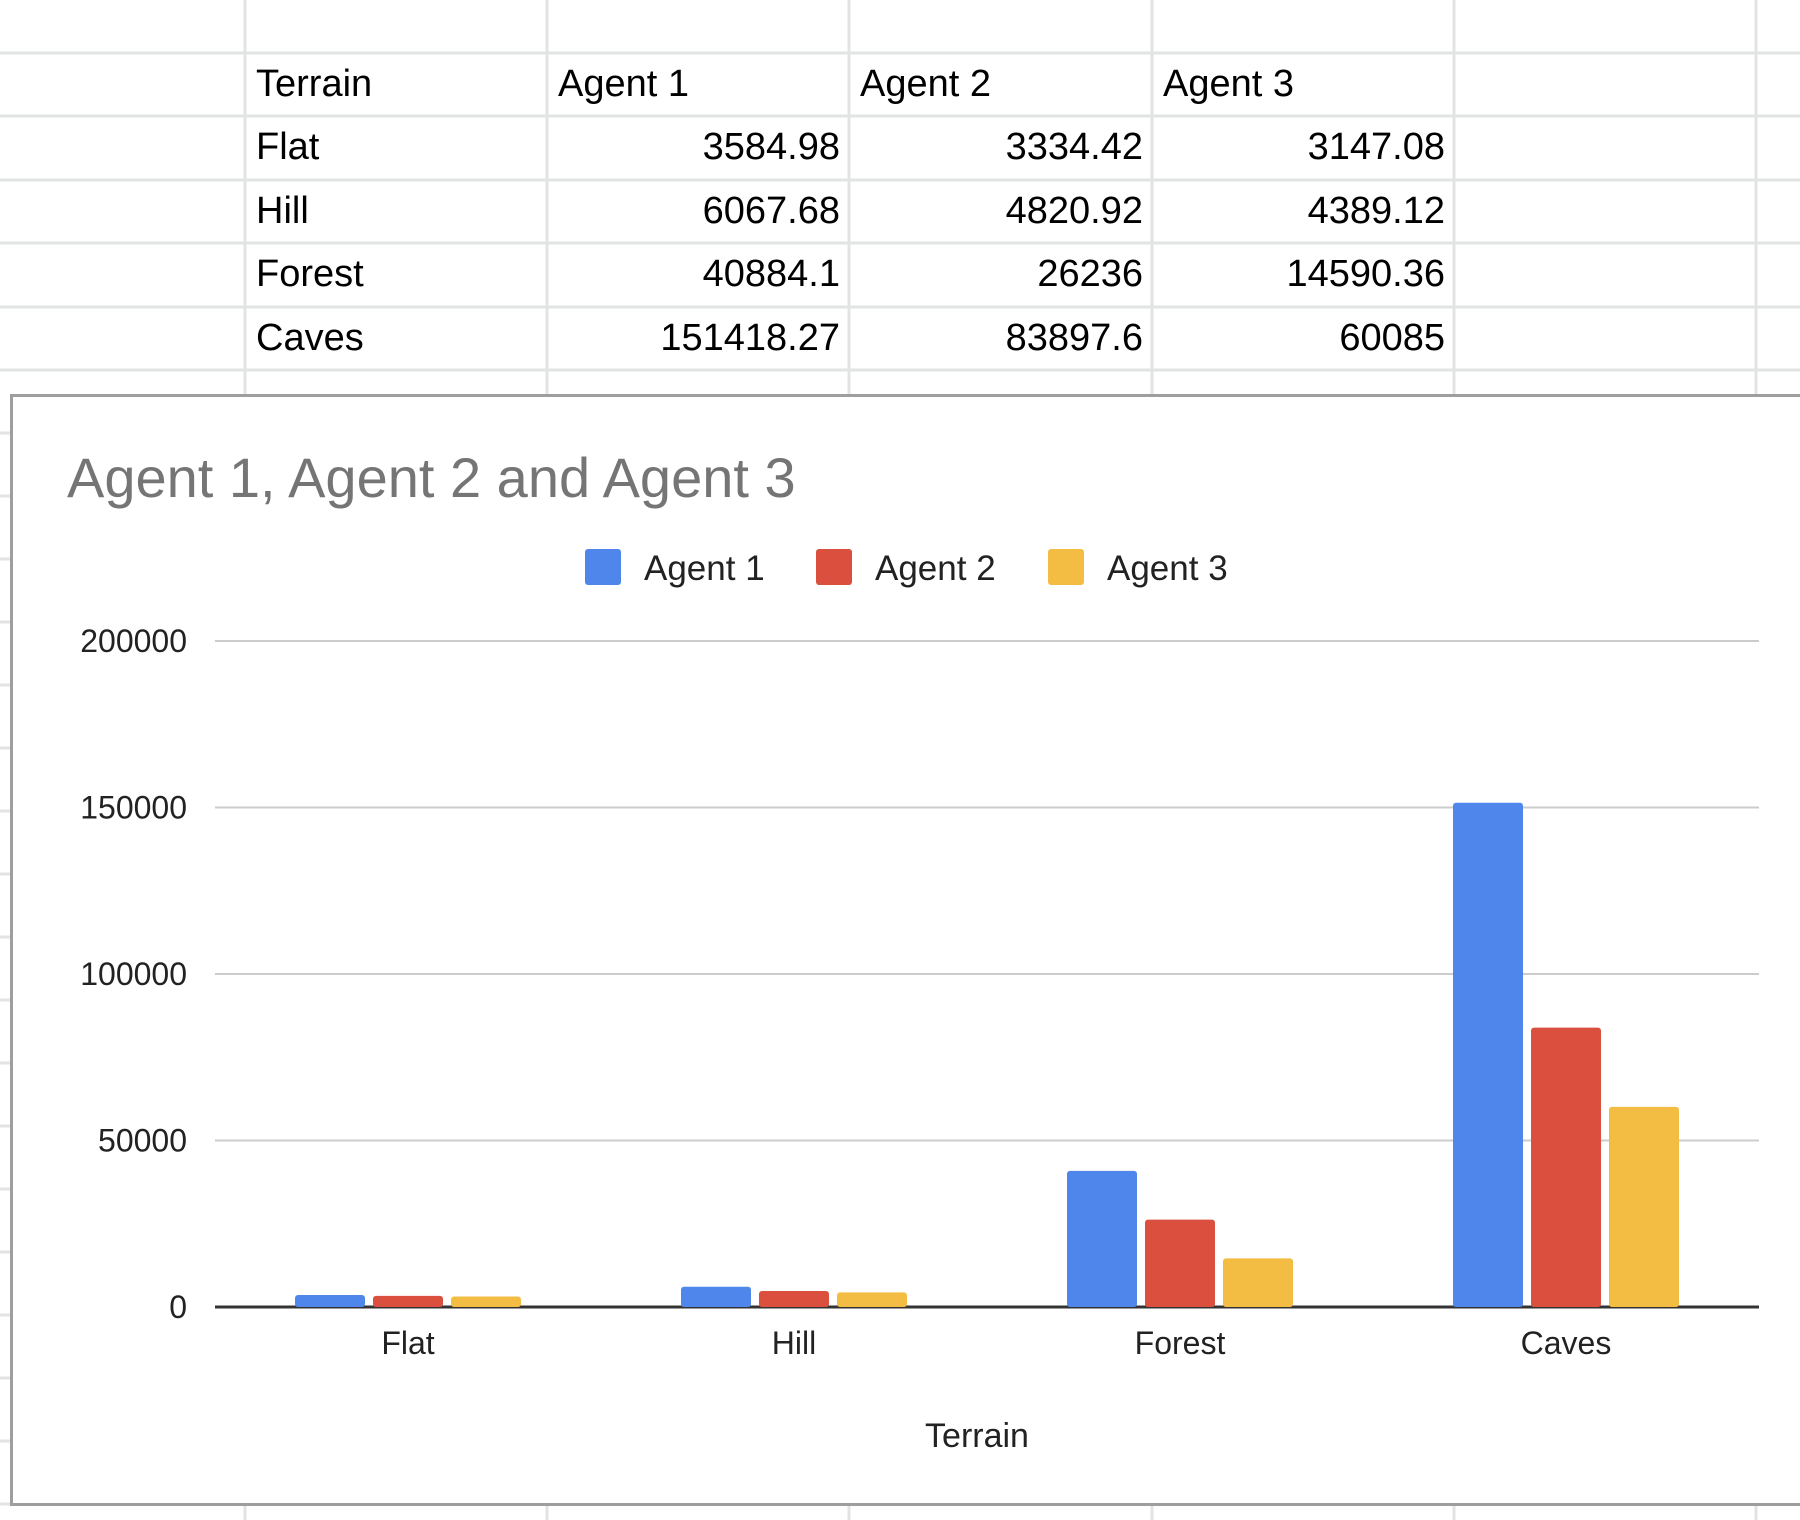 The width and height of the screenshot is (1800, 1520). I want to click on y-axis-ticks: 0 50000 100000 150000 200000, so click(133, 974).